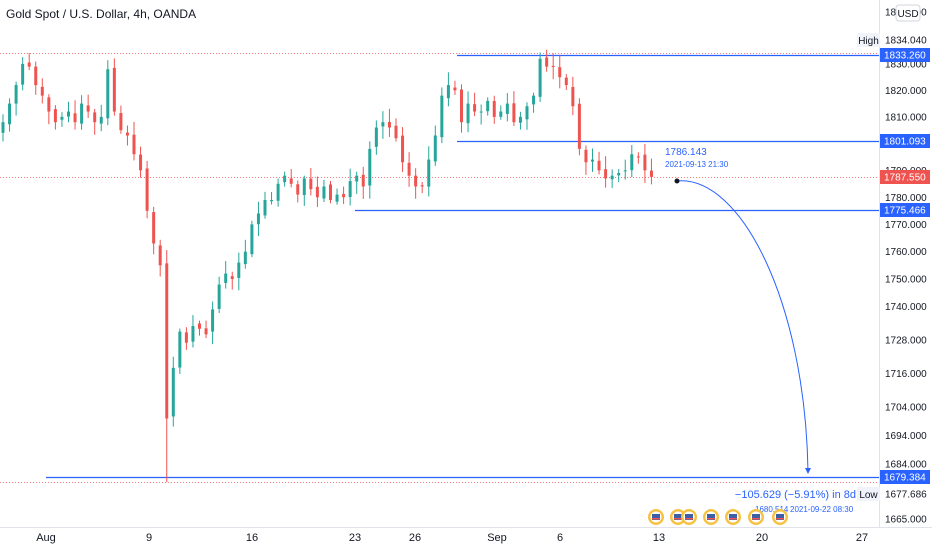 Image resolution: width=932 pixels, height=550 pixels. What do you see at coordinates (906, 41) in the screenshot?
I see `price-tick: 1834.040` at bounding box center [906, 41].